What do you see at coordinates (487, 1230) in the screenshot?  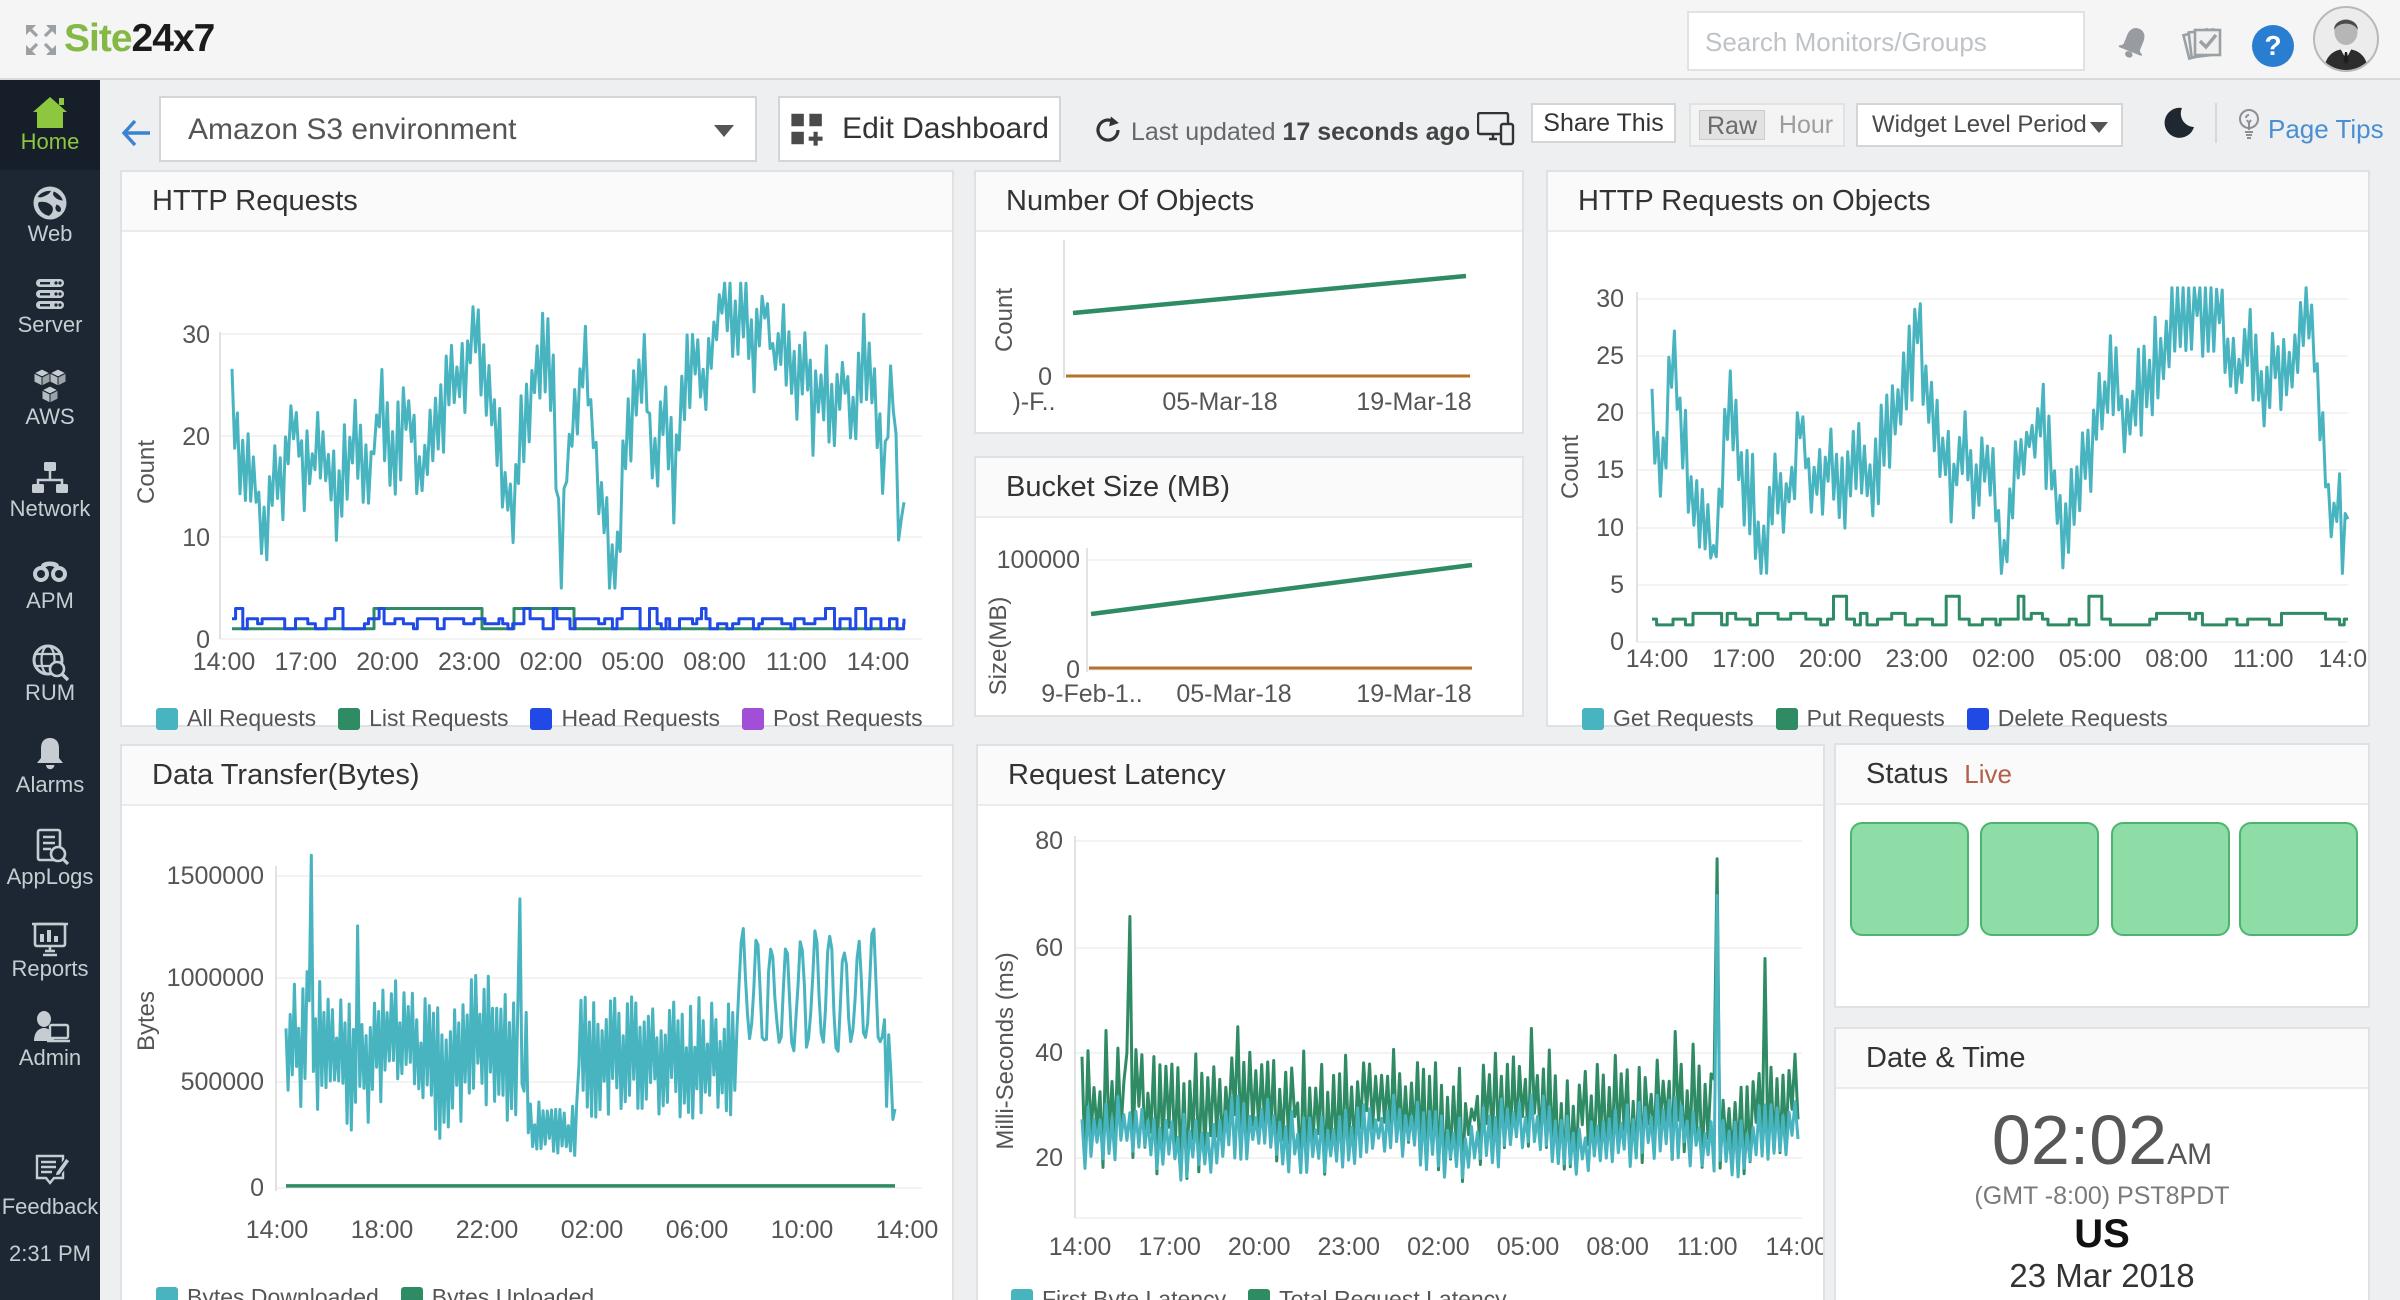 I see `svg-text: 22:00` at bounding box center [487, 1230].